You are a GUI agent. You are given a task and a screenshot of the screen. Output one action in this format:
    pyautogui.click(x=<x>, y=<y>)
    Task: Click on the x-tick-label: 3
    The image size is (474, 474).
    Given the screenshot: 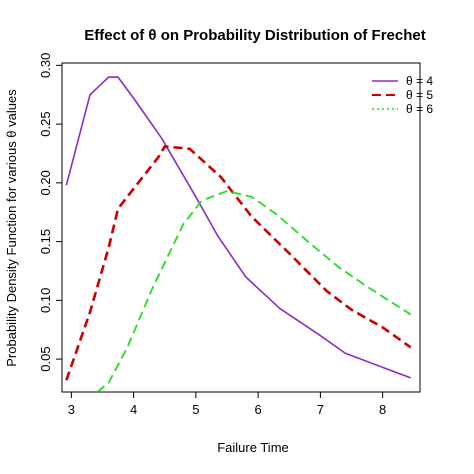 What is the action you would take?
    pyautogui.click(x=71, y=409)
    